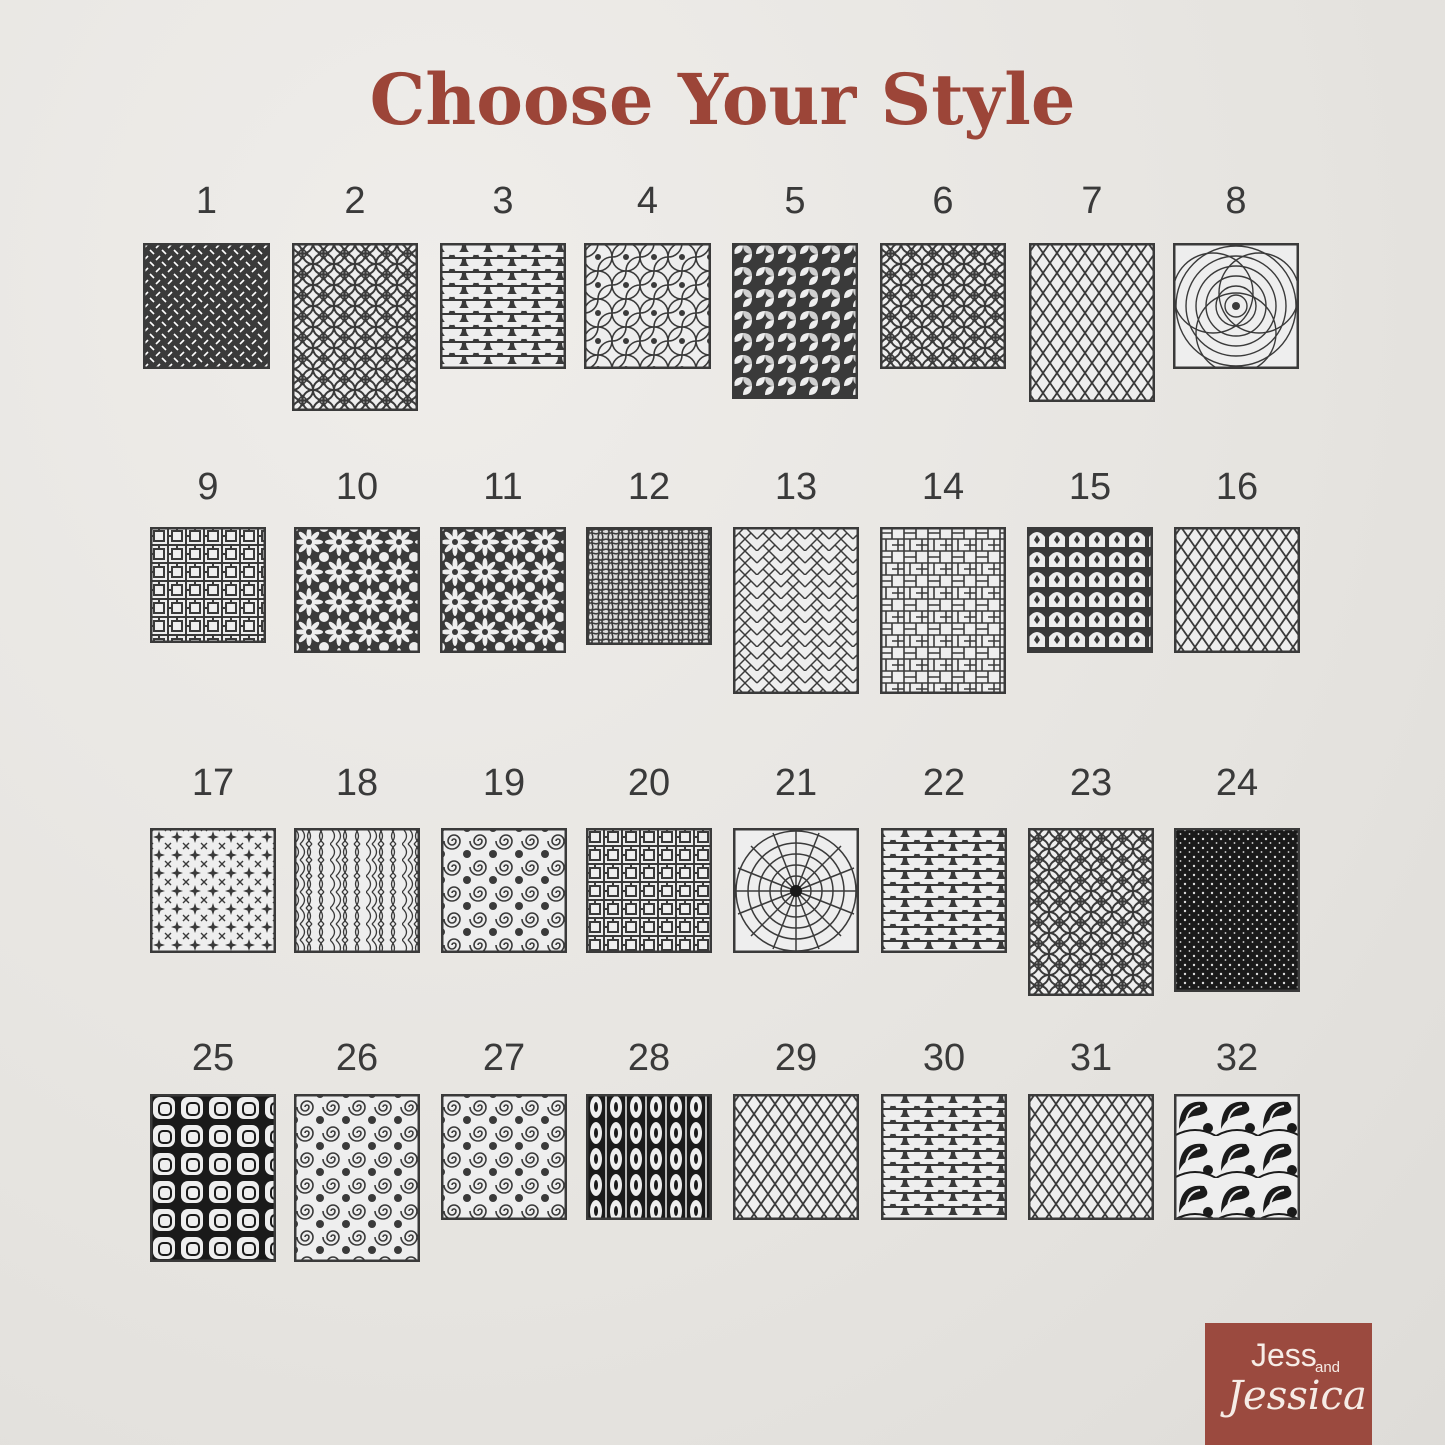 The width and height of the screenshot is (1445, 1445). I want to click on style-number-label: 25, so click(213, 1058).